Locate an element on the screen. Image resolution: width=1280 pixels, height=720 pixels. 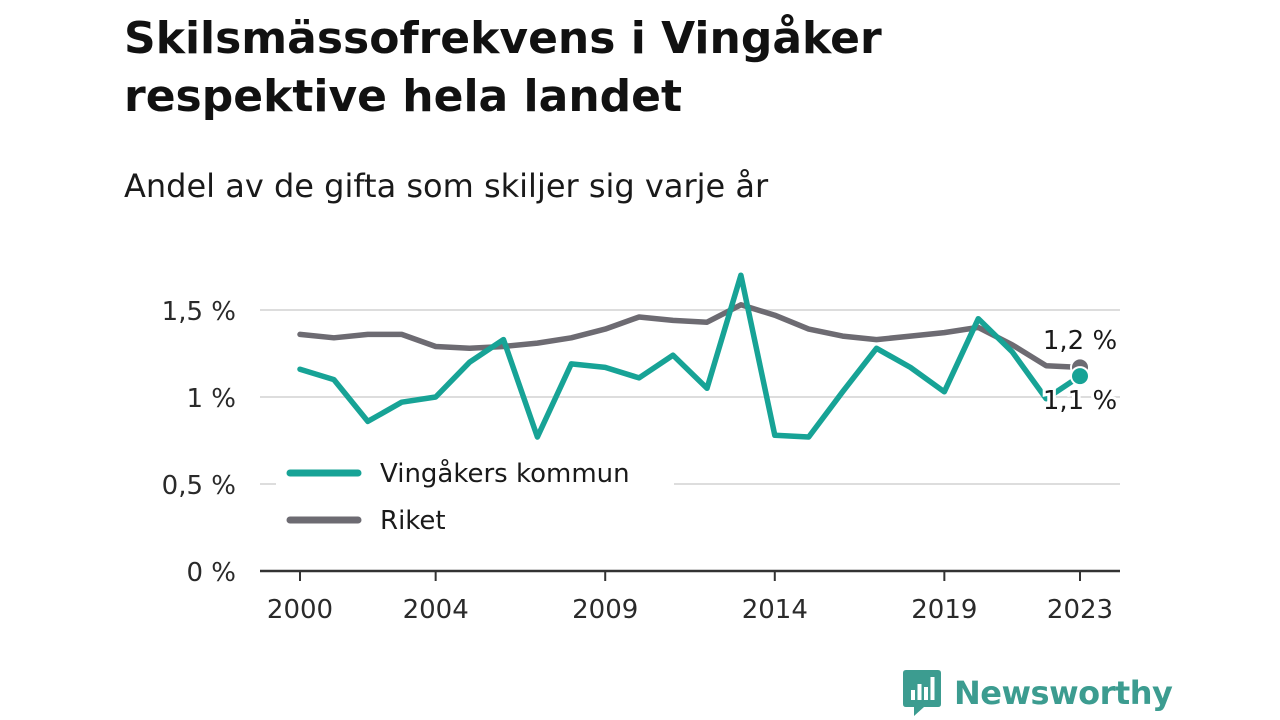
y-tick-label: 0,5 % is located at coordinates (199, 486).